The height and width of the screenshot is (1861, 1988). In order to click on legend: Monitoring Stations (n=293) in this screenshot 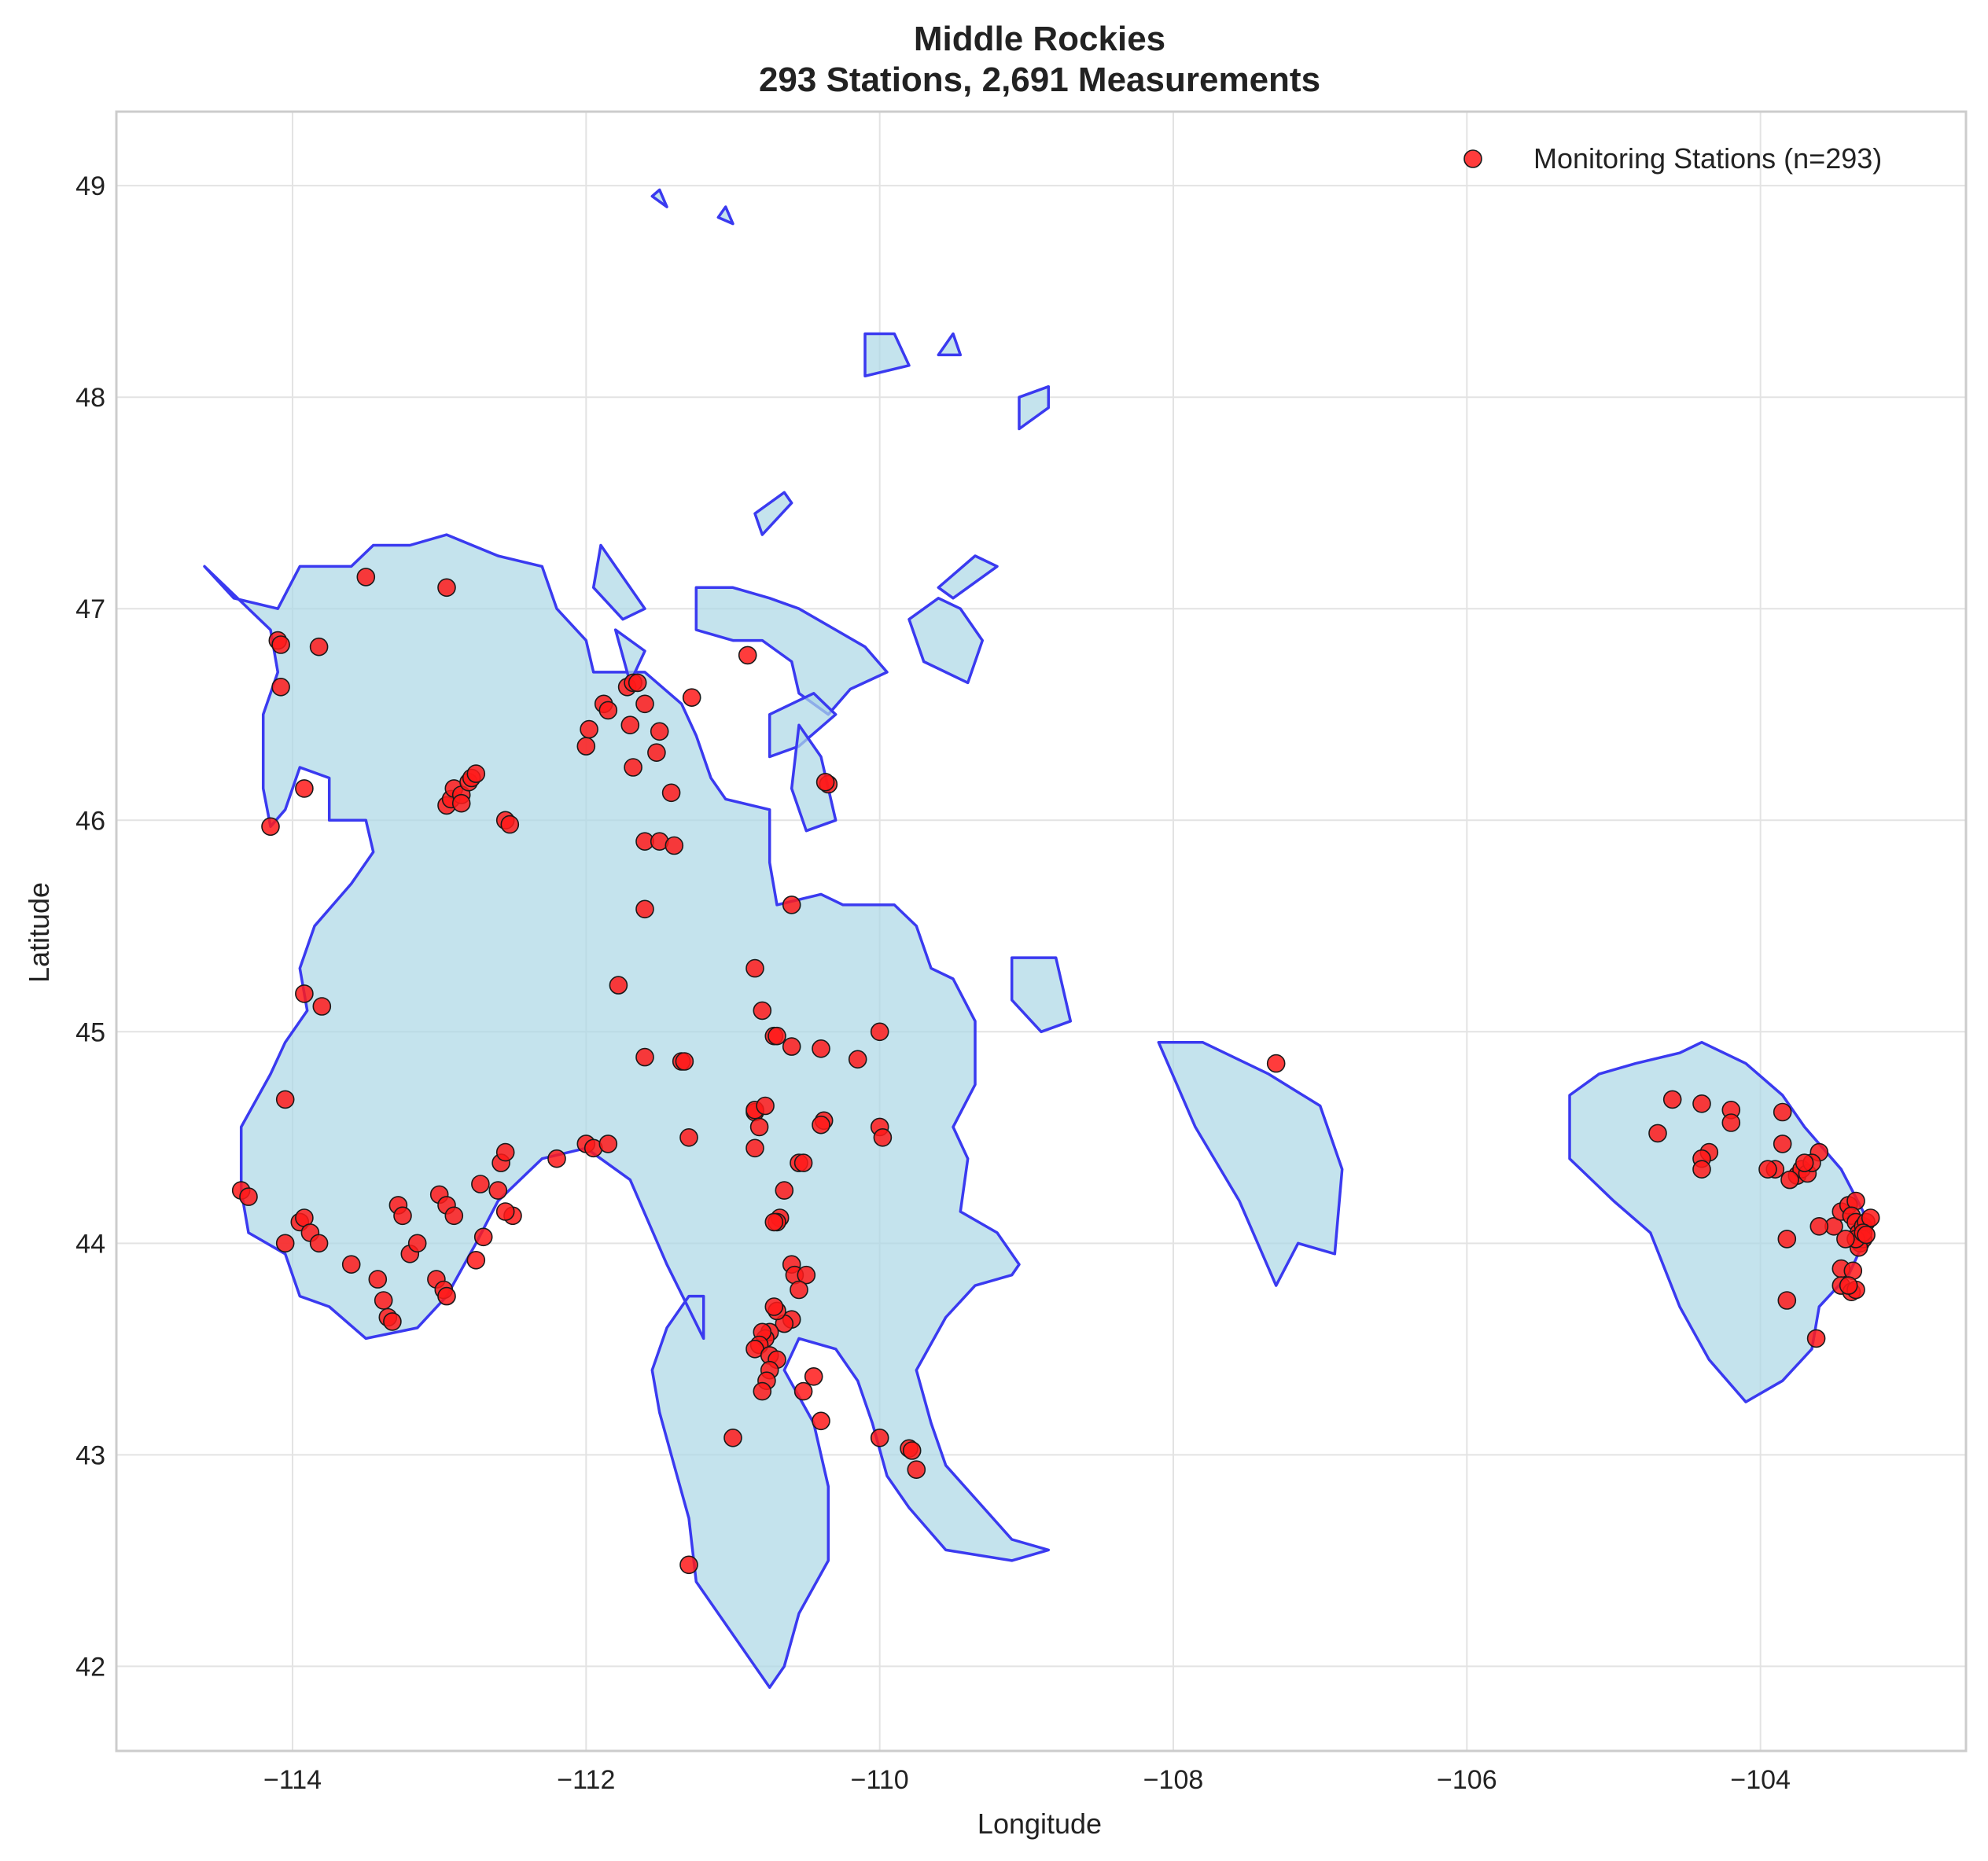, I will do `click(1672, 158)`.